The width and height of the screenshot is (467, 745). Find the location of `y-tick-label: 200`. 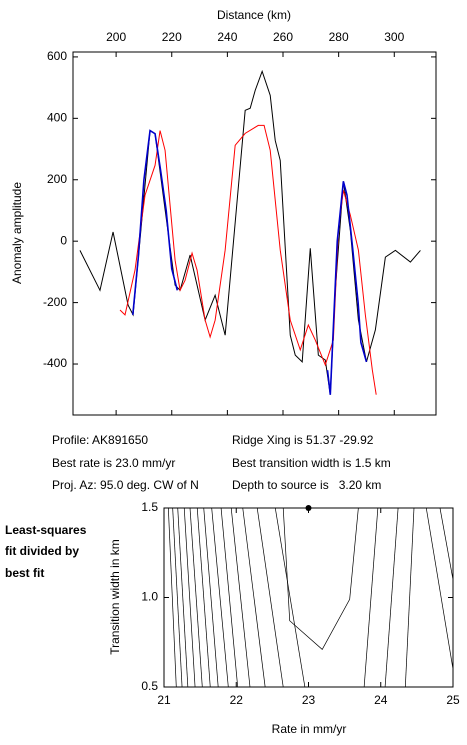

y-tick-label: 200 is located at coordinates (57, 179).